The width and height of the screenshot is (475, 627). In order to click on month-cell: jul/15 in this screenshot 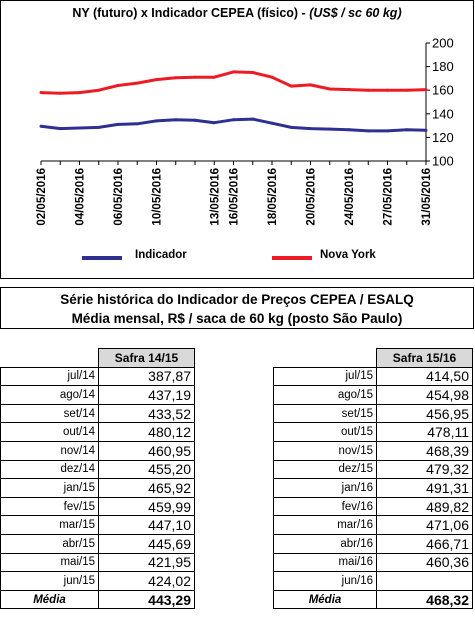, I will do `click(325, 376)`.